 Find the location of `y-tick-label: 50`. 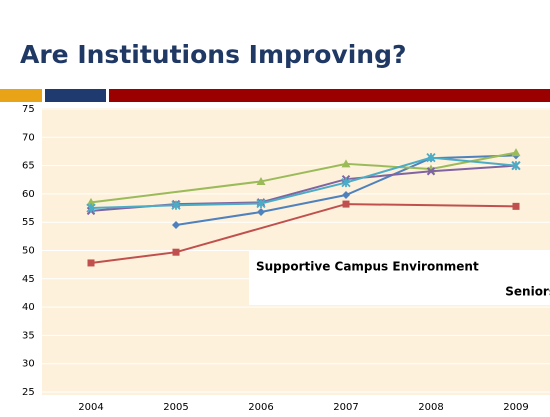

y-tick-label: 50 is located at coordinates (28, 251).